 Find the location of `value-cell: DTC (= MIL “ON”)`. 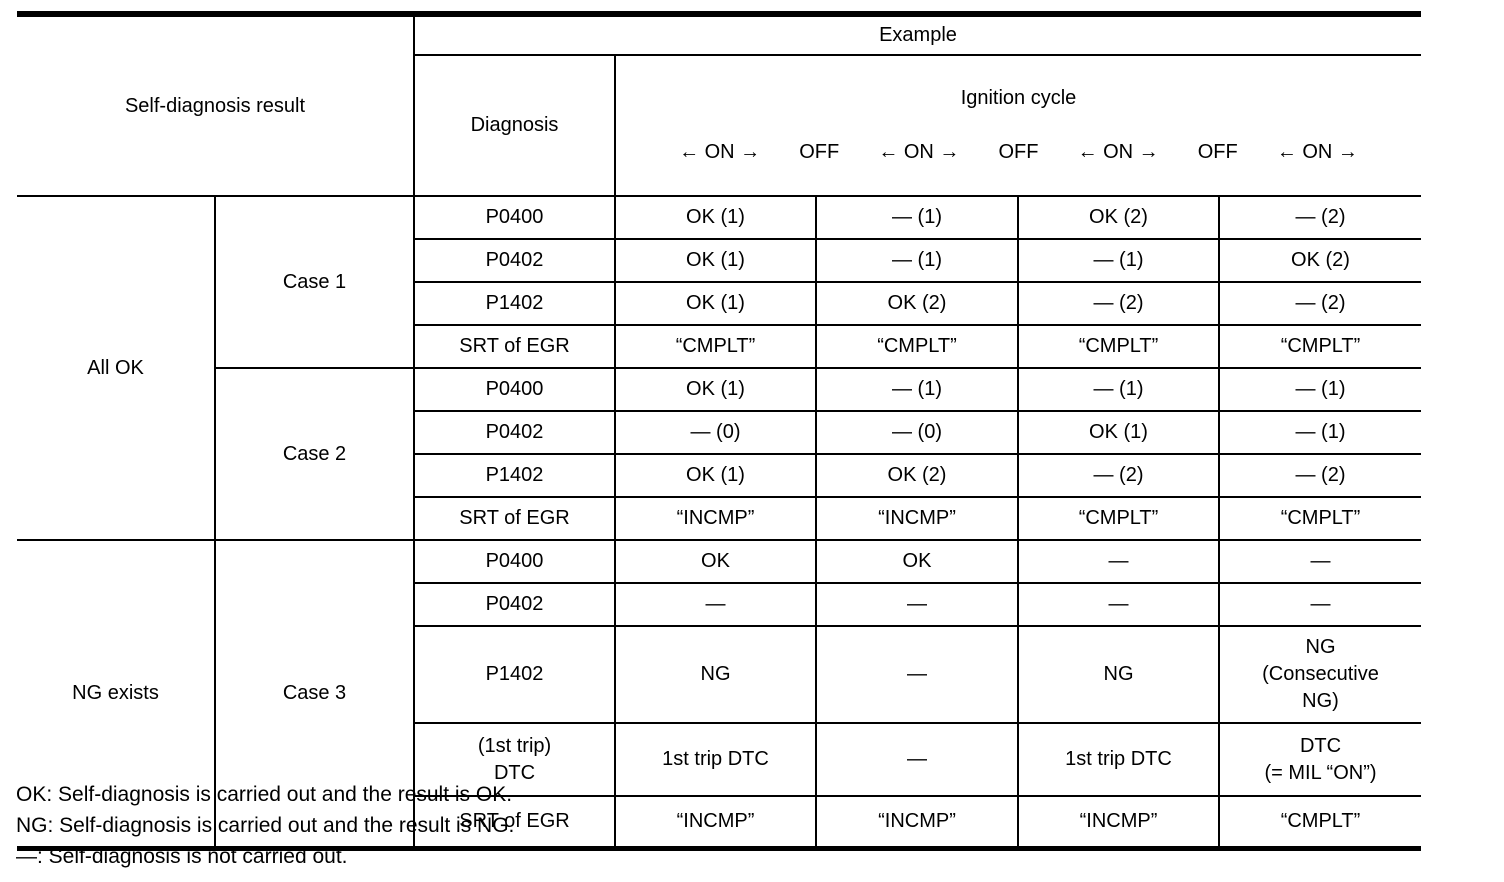

value-cell: DTC (= MIL “ON”) is located at coordinates (1320, 759).